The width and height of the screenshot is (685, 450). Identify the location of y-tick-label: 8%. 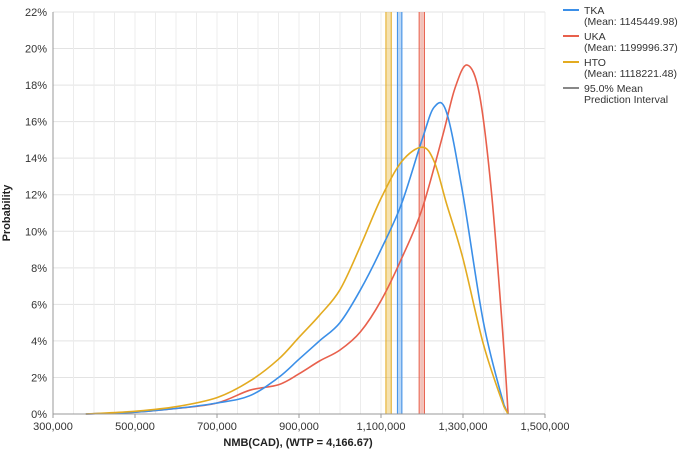
(39, 269).